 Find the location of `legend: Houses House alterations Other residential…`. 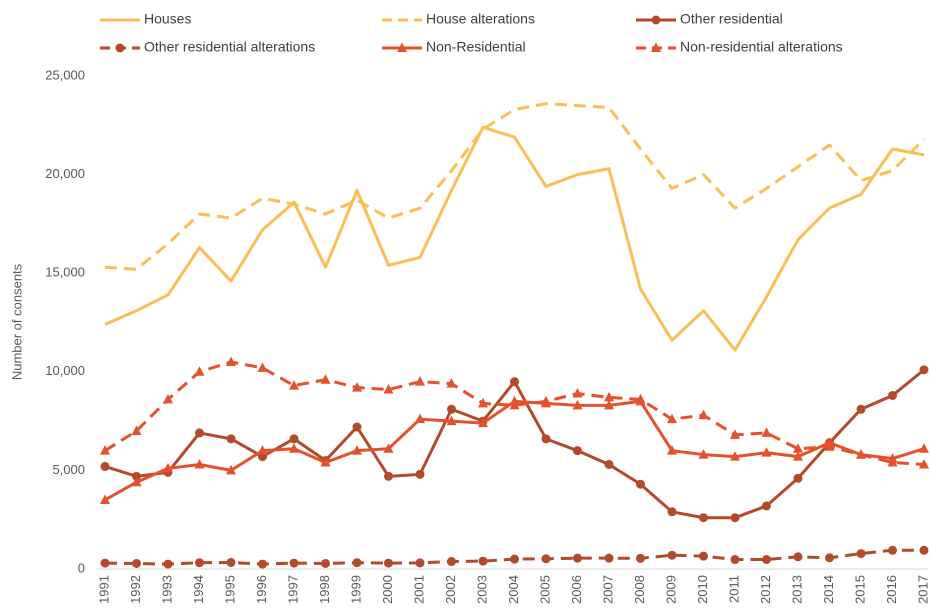

legend: Houses House alterations Other residential… is located at coordinates (471, 33).